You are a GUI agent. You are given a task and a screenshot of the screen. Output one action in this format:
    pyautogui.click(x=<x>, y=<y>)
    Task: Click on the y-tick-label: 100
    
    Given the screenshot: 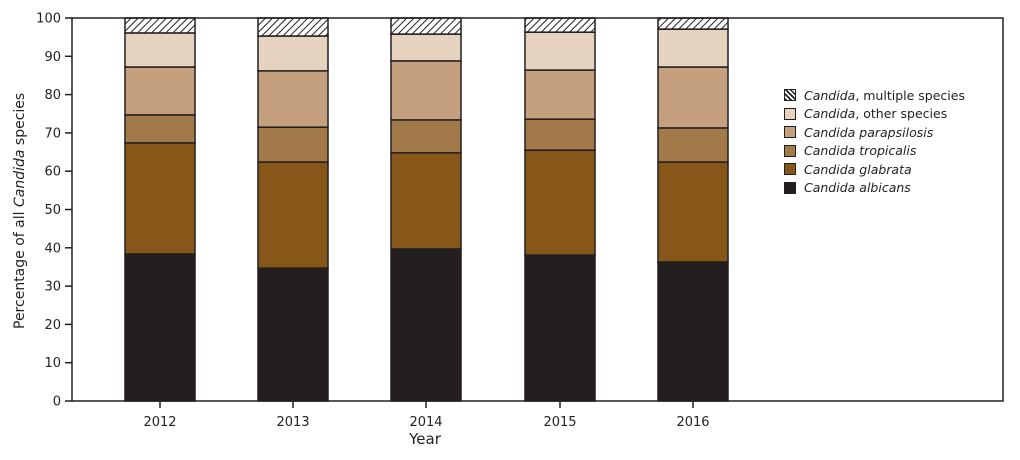 What is the action you would take?
    pyautogui.click(x=48, y=19)
    